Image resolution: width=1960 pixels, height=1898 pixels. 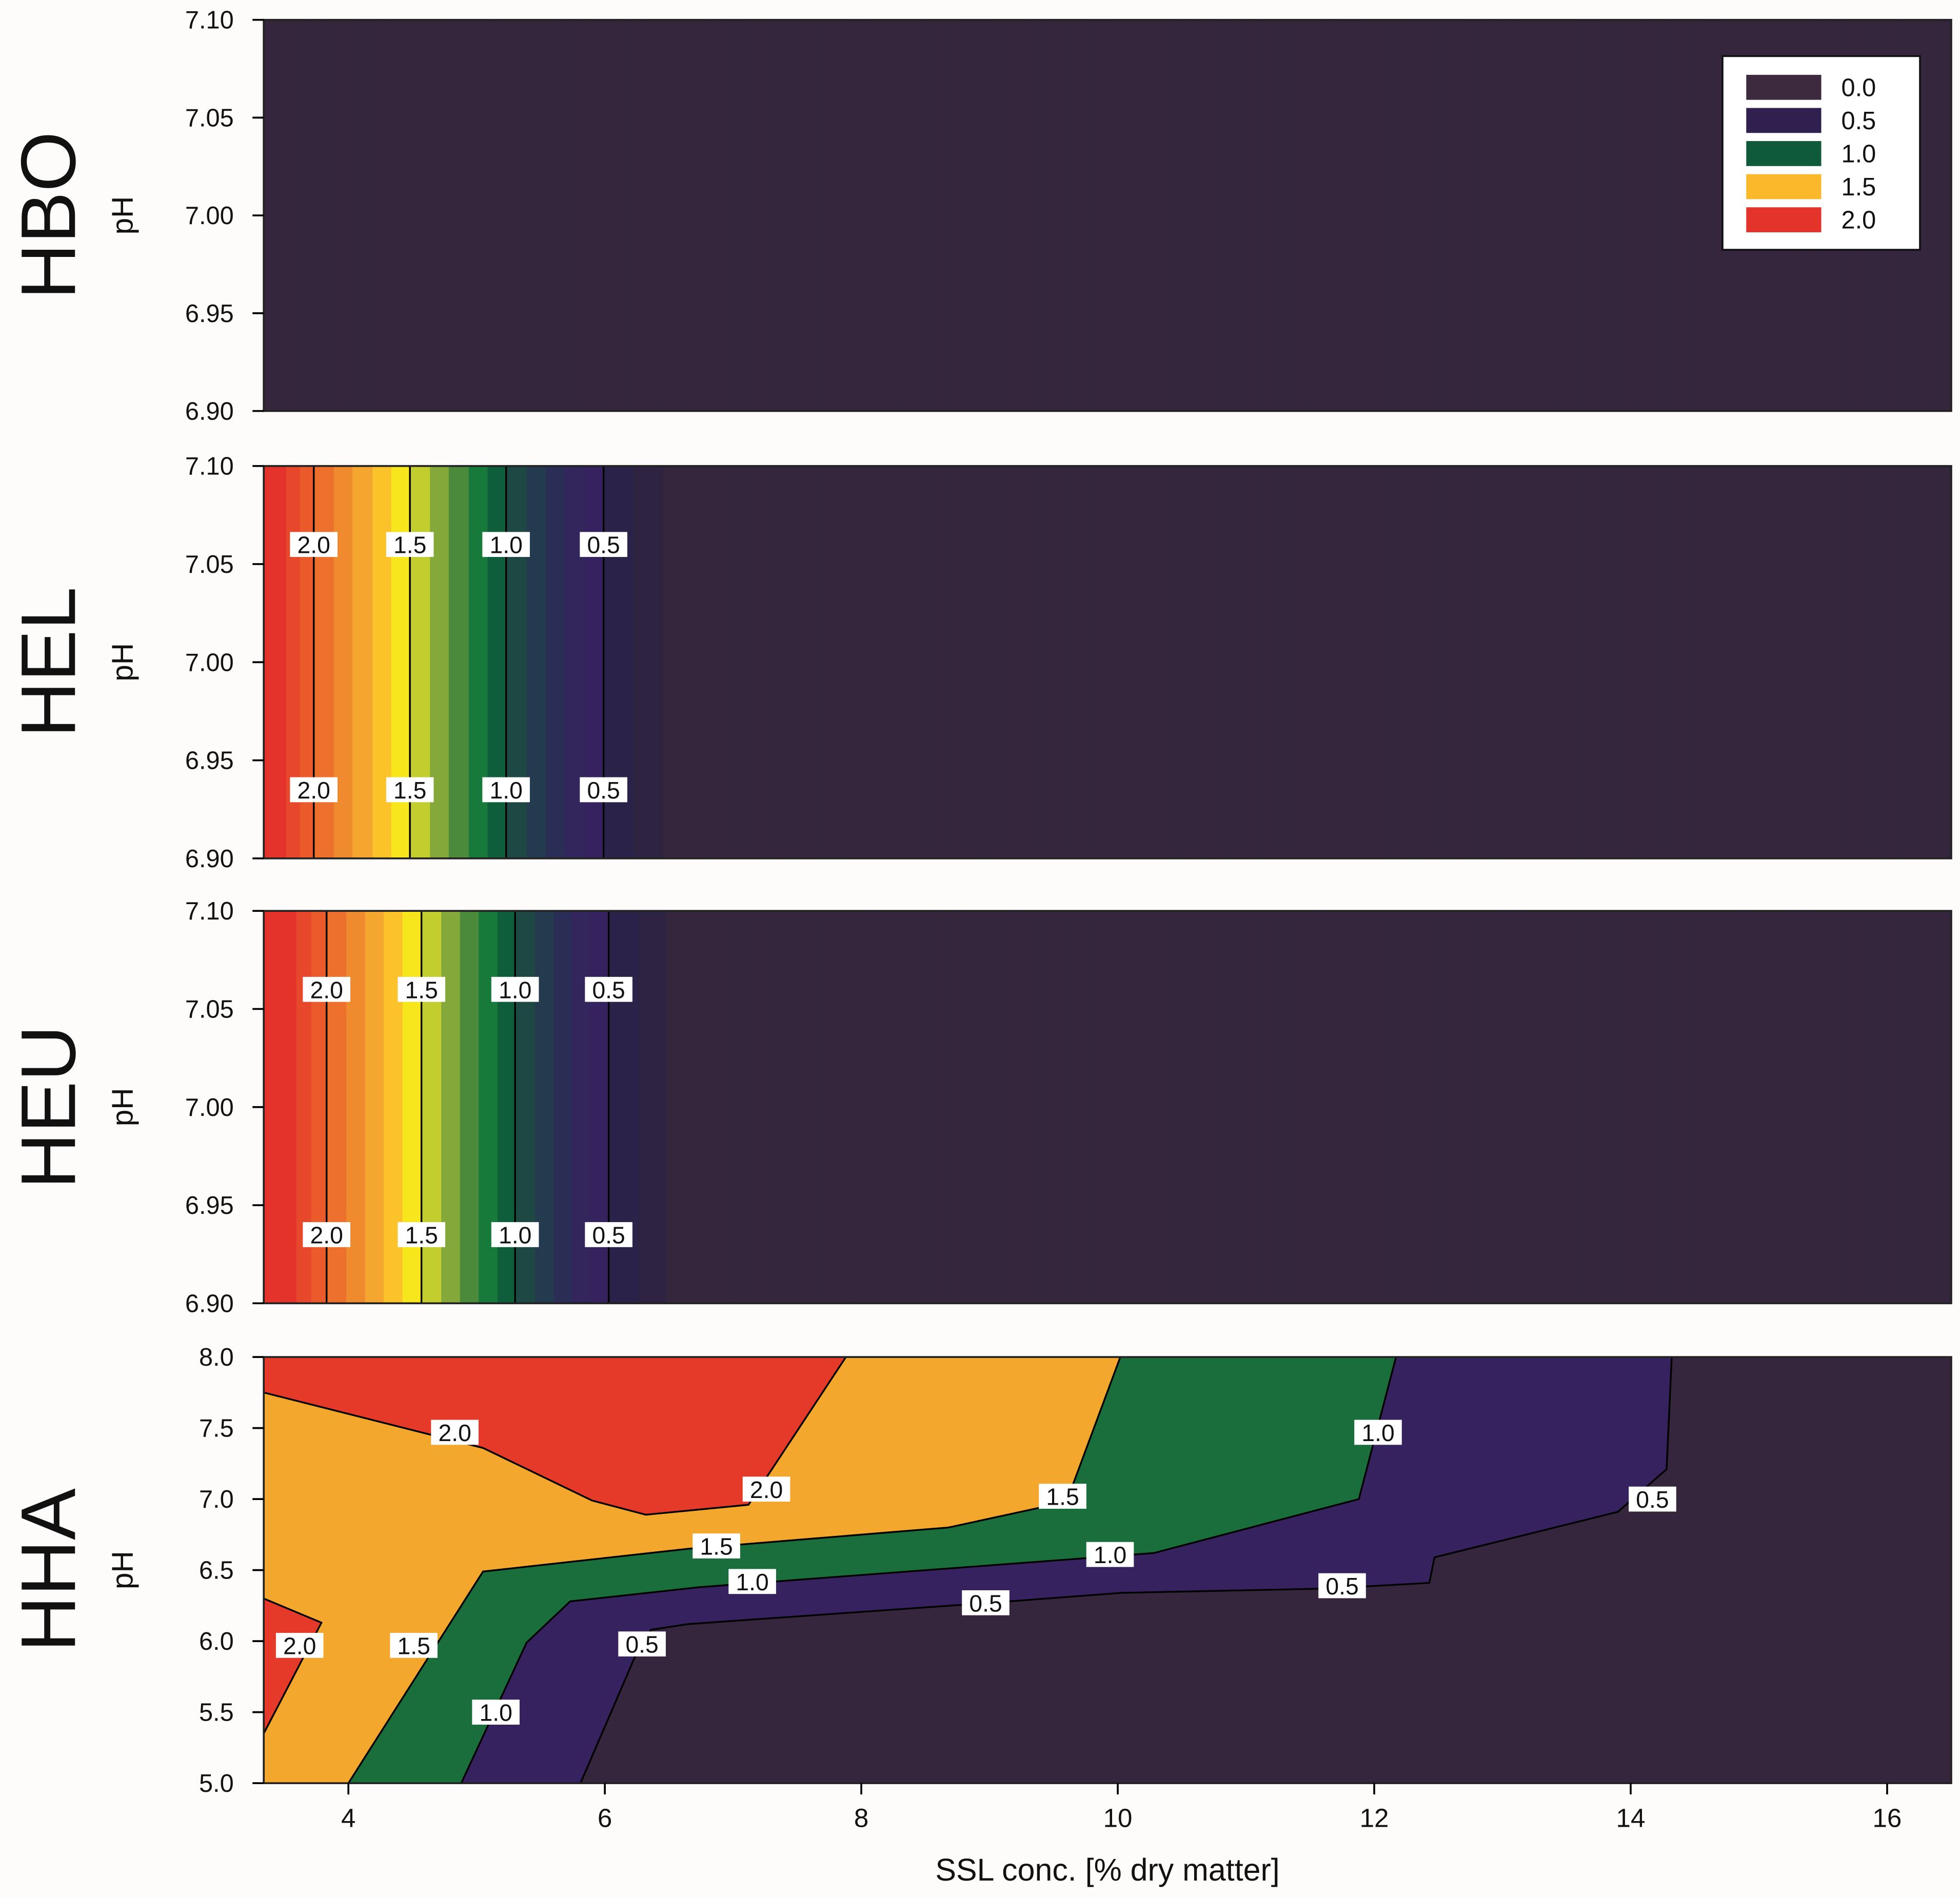 What do you see at coordinates (1062, 1496) in the screenshot?
I see `contour-label-box` at bounding box center [1062, 1496].